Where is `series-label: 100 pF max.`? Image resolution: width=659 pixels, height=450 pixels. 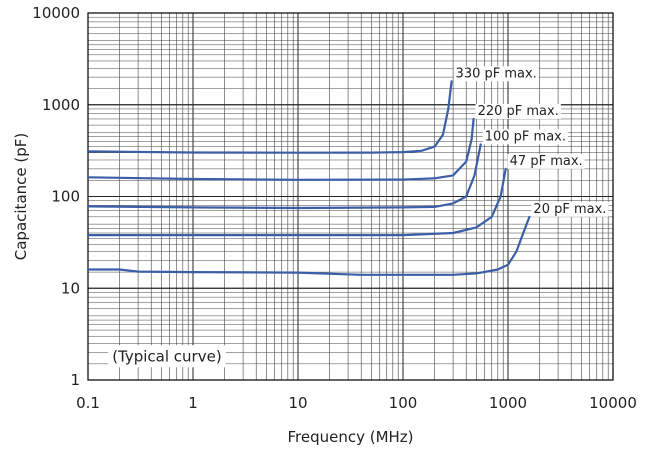 series-label: 100 pF max. is located at coordinates (525, 136).